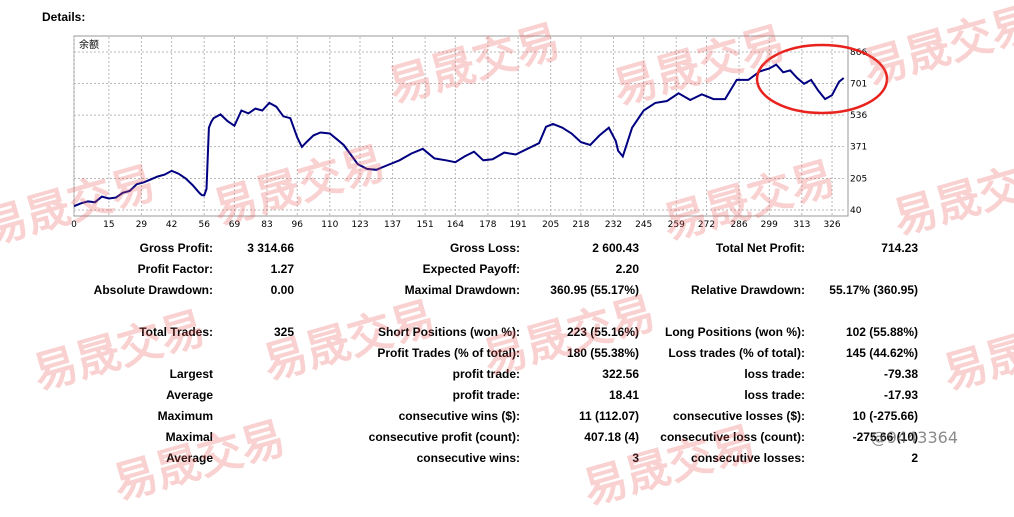  Describe the element at coordinates (270, 248) in the screenshot. I see `gross-profit-value: 3 314.66` at that location.